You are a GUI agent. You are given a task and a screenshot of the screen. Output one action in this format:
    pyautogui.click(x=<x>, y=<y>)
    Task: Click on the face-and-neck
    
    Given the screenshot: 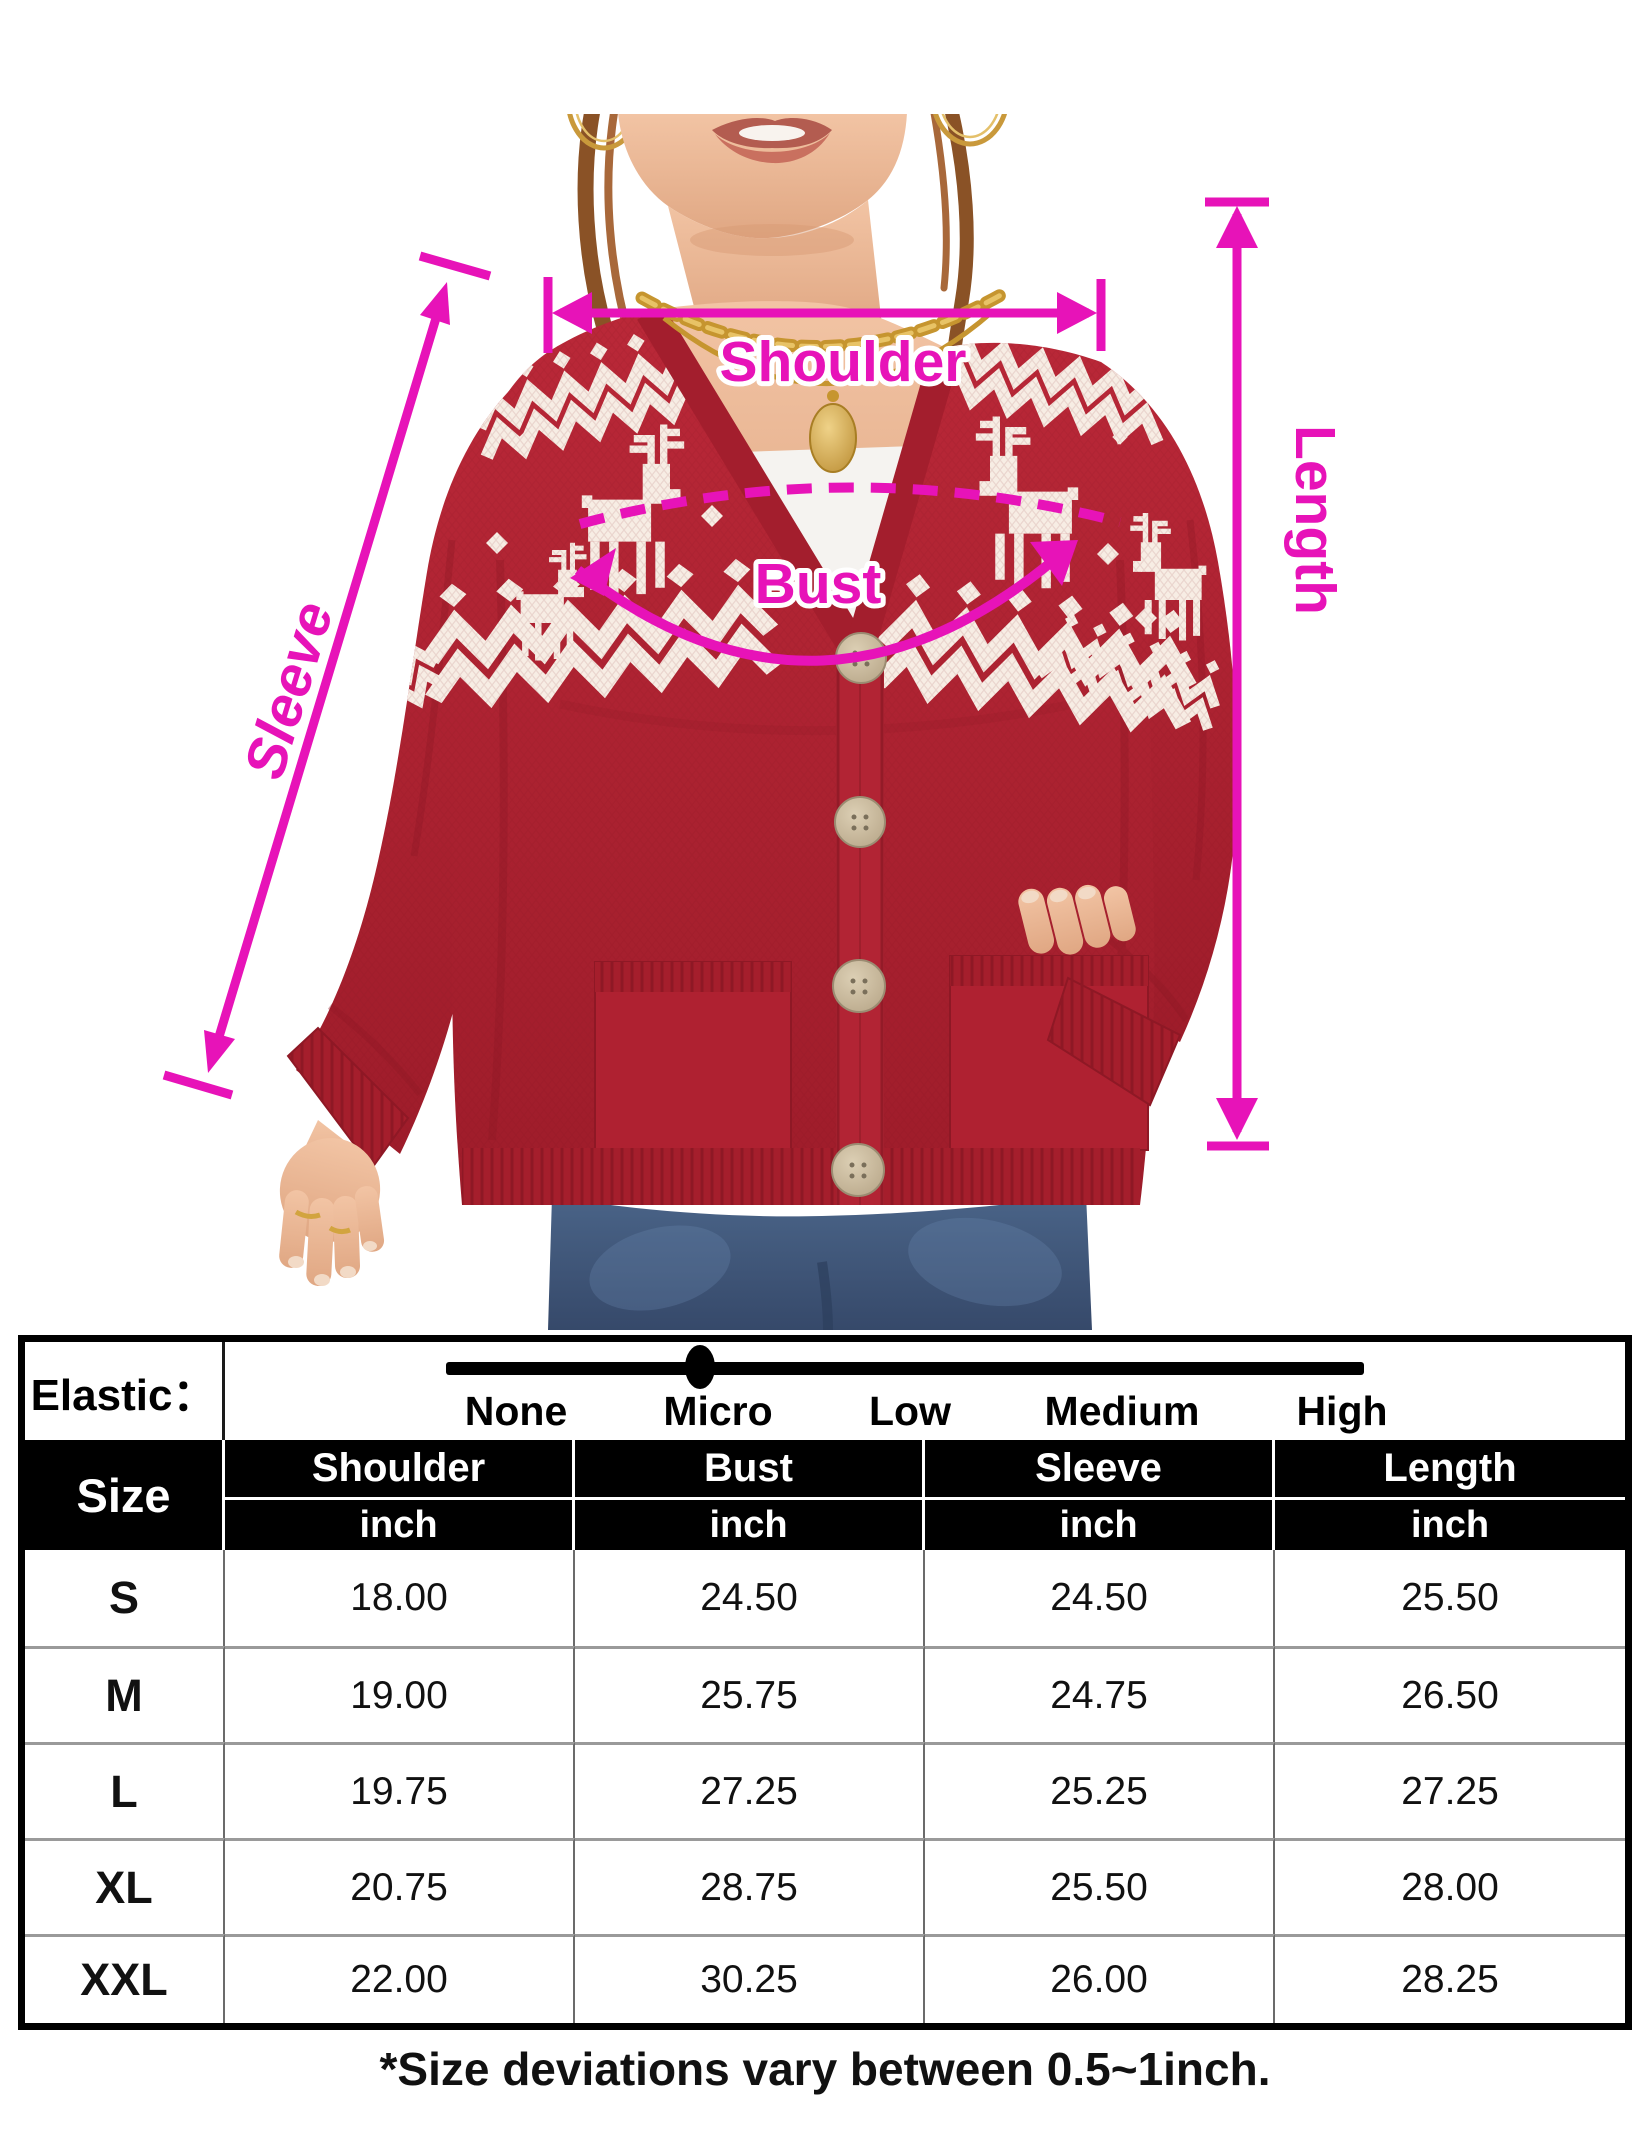 What is the action you would take?
    pyautogui.click(x=762, y=221)
    